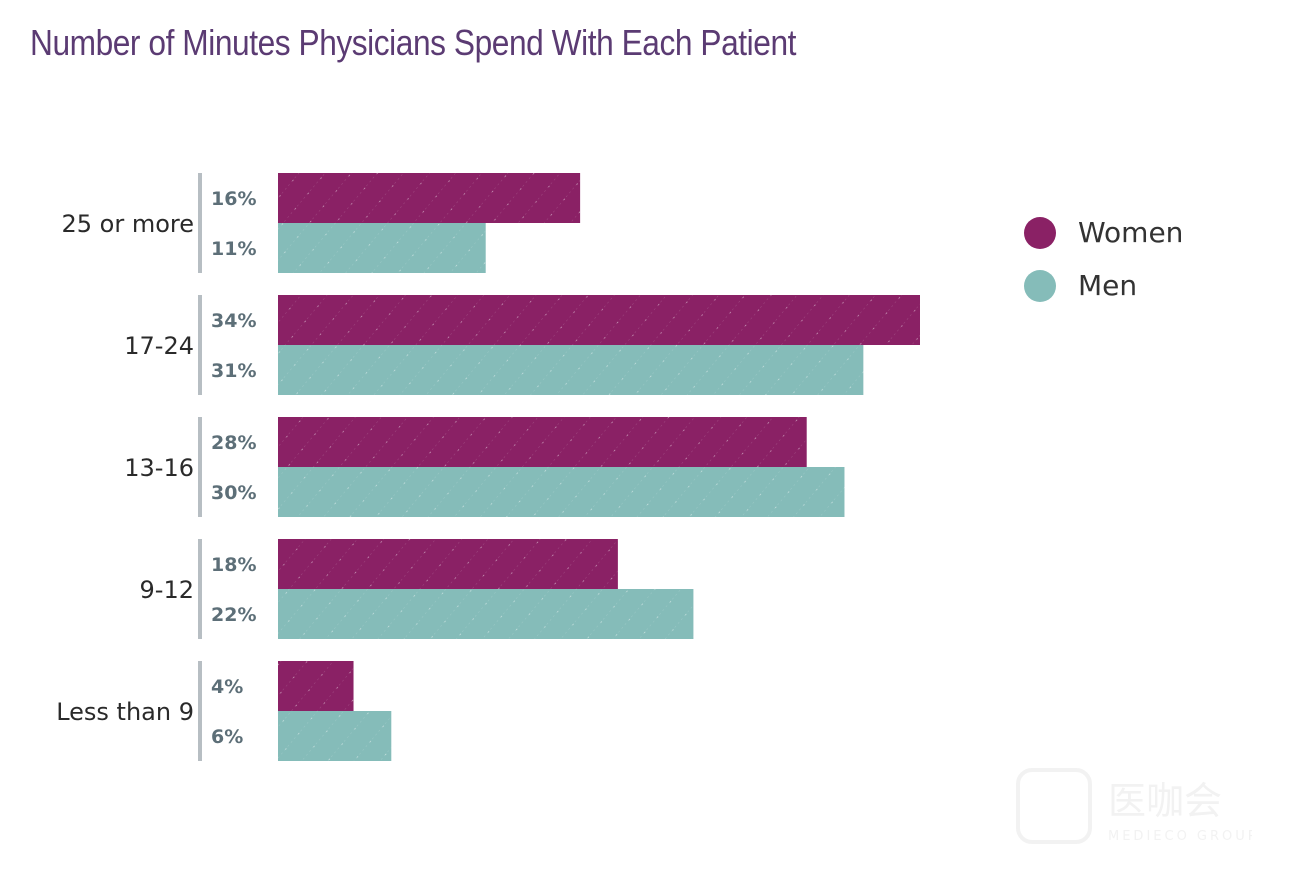  I want to click on legend-label: Women, so click(1130, 232).